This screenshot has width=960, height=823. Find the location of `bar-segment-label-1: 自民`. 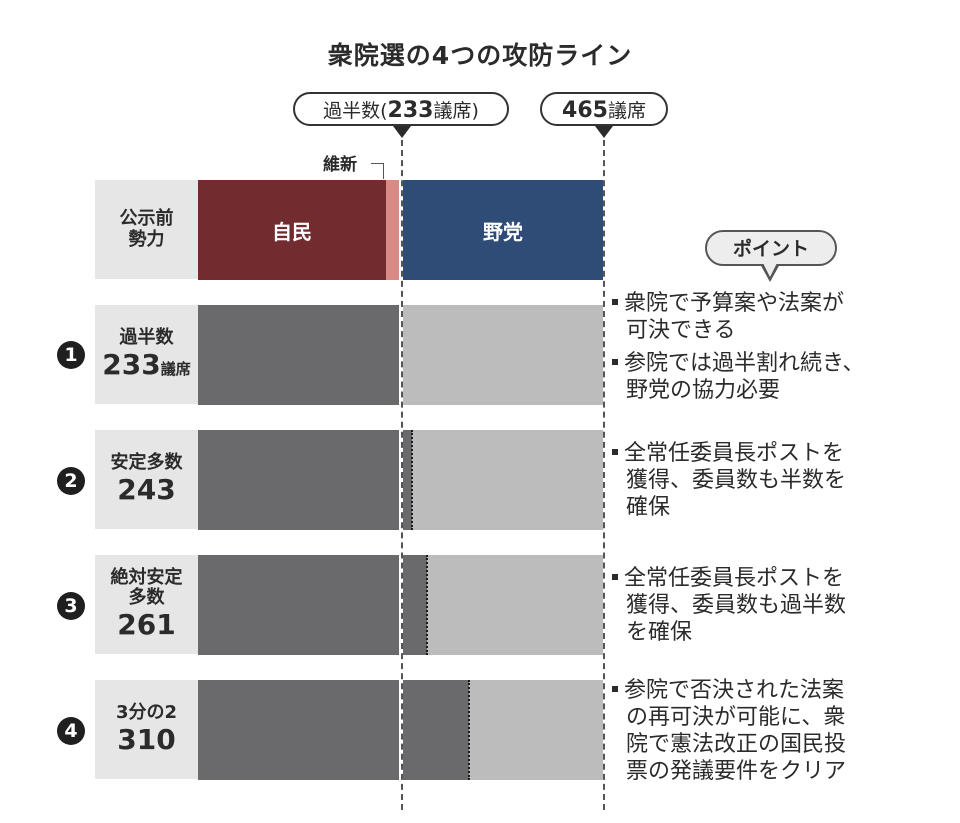

bar-segment-label-1: 自民 is located at coordinates (291, 231).